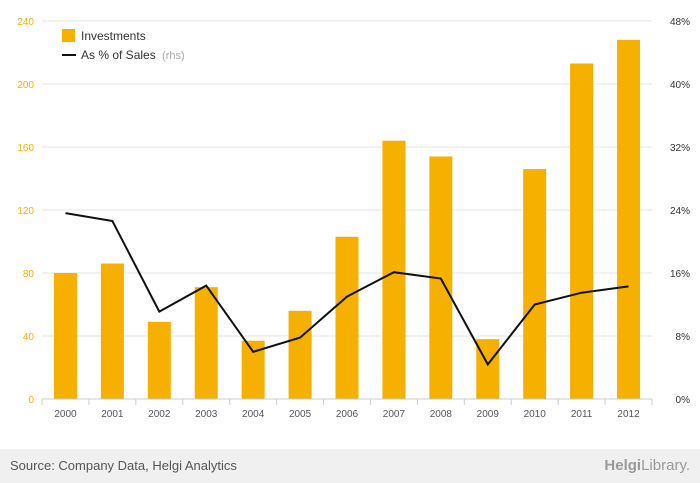  Describe the element at coordinates (300, 414) in the screenshot. I see `x-tick-label: 2005` at that location.